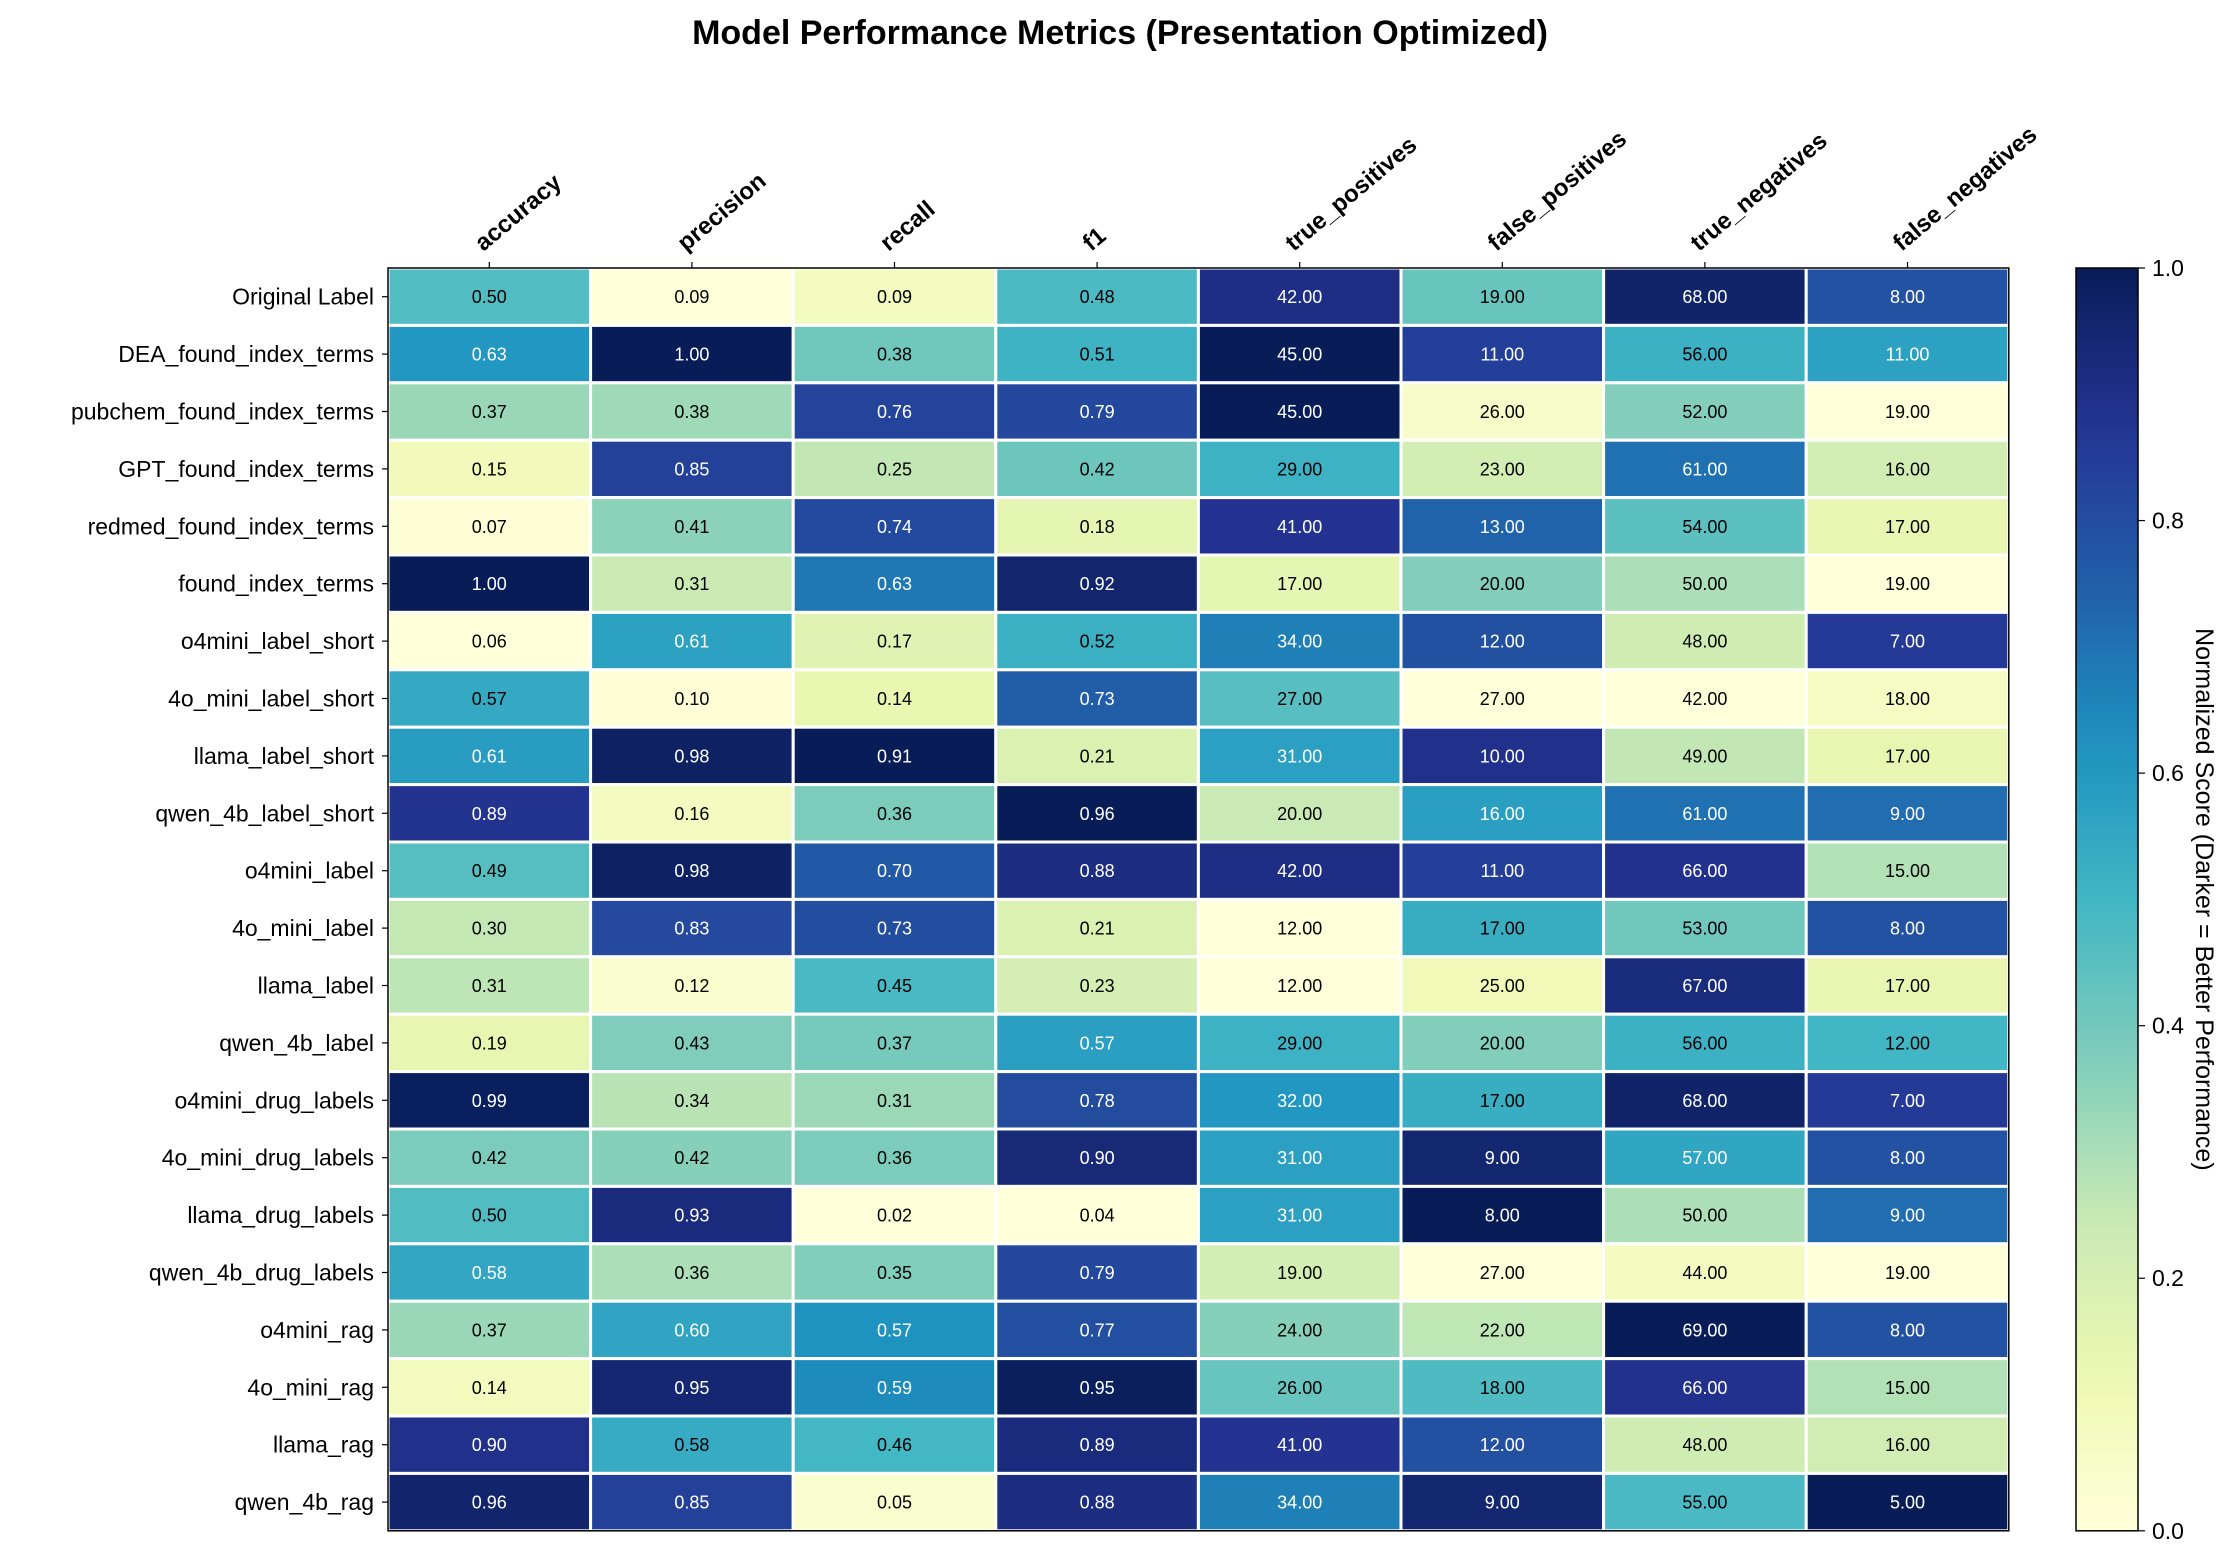 The width and height of the screenshot is (2226, 1559). I want to click on cell-value-label: 0.12, so click(691, 986).